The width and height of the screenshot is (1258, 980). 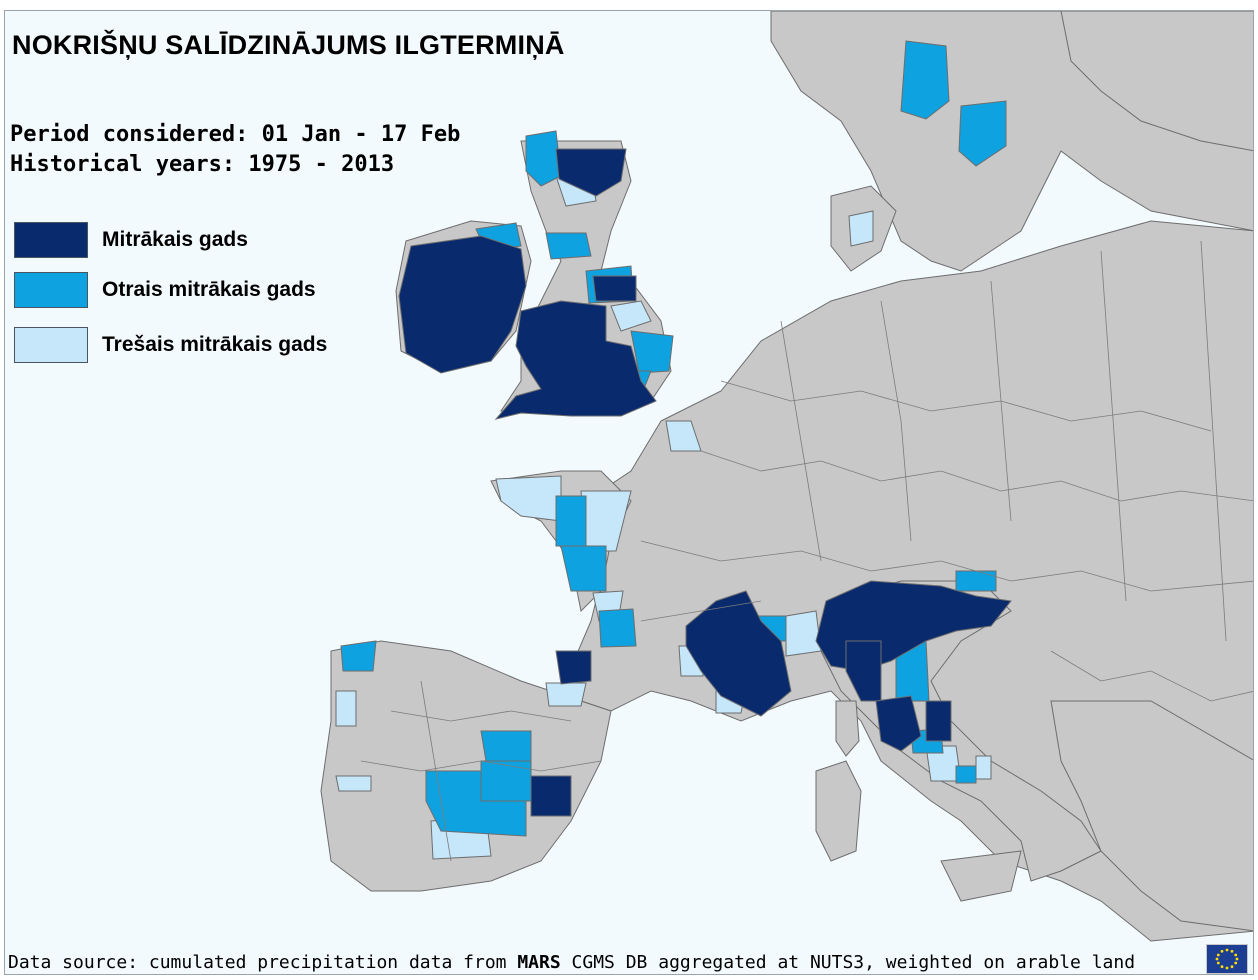 What do you see at coordinates (462, 304) in the screenshot?
I see `region-wettest-ireland` at bounding box center [462, 304].